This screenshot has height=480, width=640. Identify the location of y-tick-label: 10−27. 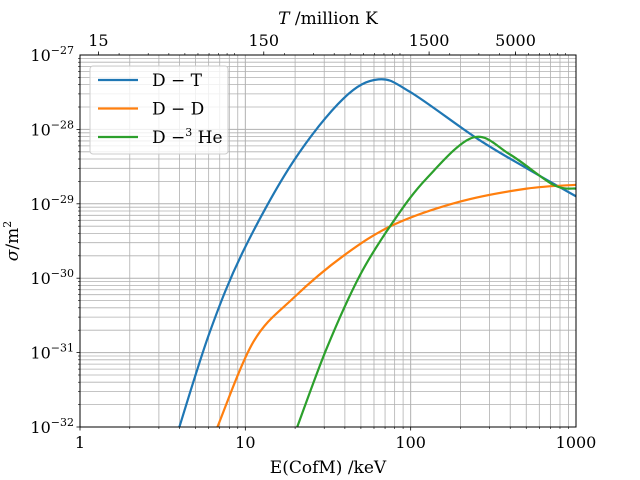
(52, 54).